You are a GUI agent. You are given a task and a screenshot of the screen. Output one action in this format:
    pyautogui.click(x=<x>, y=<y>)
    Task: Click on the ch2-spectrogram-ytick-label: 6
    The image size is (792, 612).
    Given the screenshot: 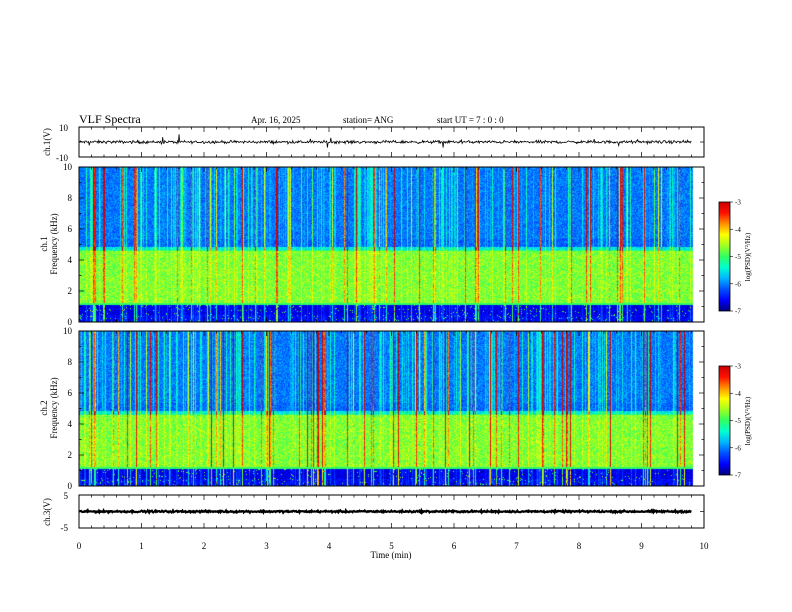 What is the action you would take?
    pyautogui.click(x=70, y=393)
    